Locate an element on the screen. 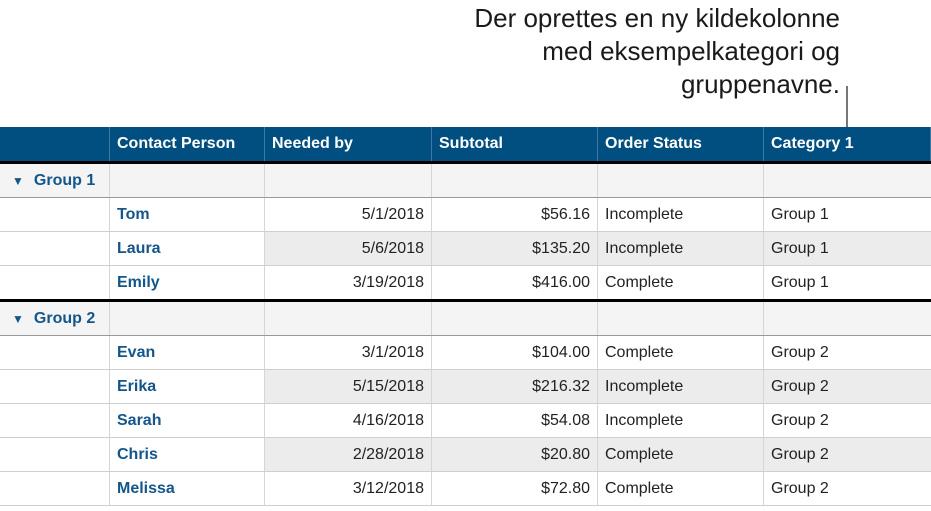 The image size is (931, 511). table-cell: $54.08 is located at coordinates (515, 420).